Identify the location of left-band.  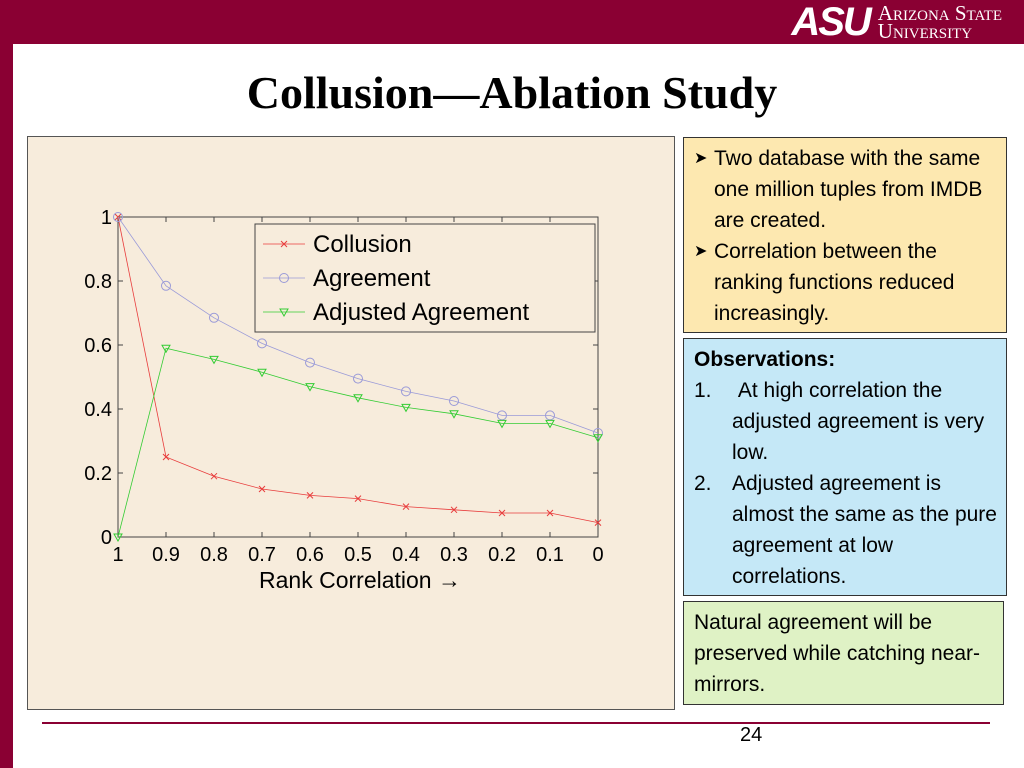
(6, 384).